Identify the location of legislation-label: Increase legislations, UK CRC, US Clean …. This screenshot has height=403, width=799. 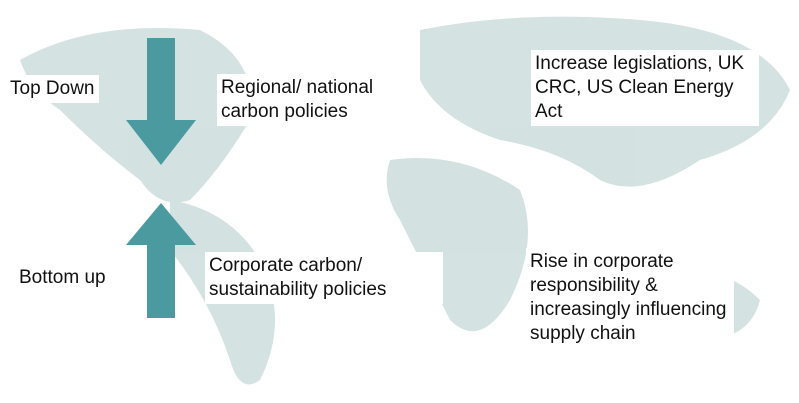
(645, 88).